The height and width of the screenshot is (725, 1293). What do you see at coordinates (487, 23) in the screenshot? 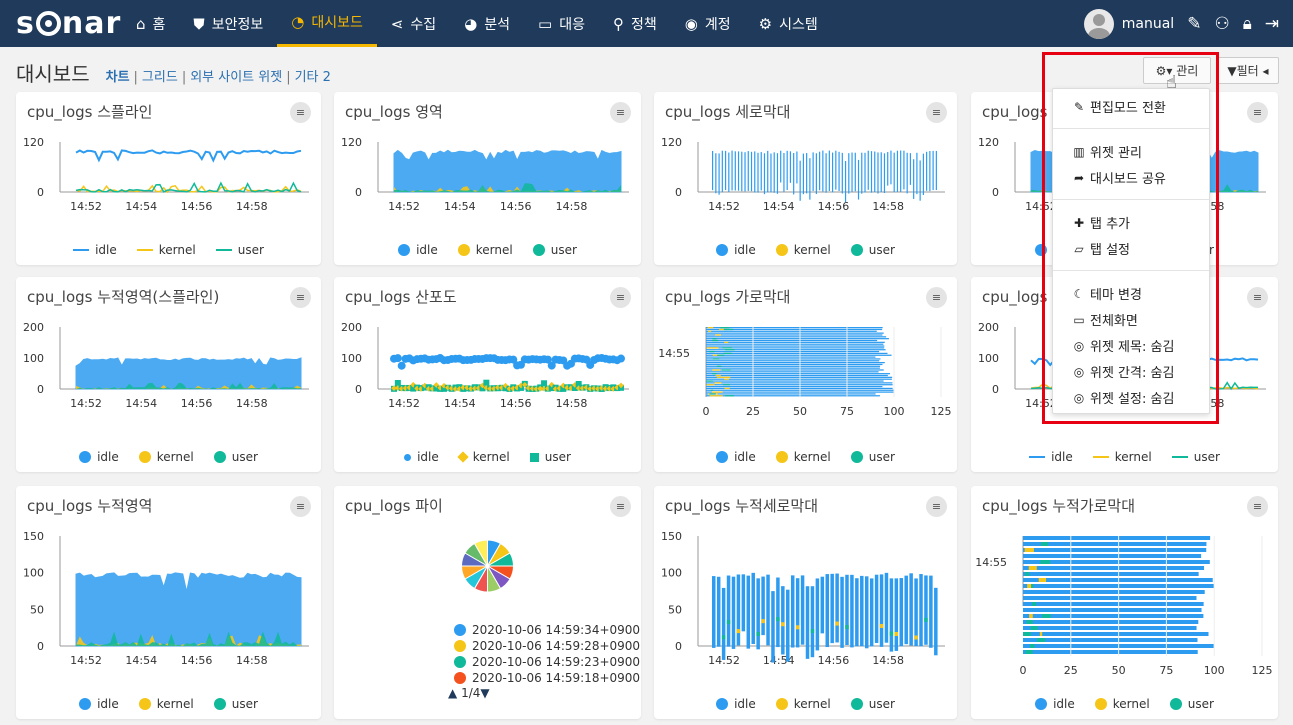
I see `nav-item-4: ◕ 분석` at bounding box center [487, 23].